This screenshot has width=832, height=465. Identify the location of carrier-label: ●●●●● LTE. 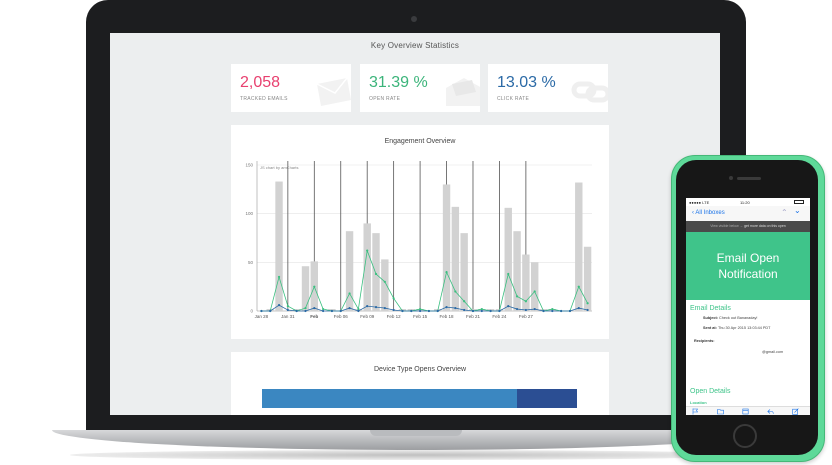
(699, 202).